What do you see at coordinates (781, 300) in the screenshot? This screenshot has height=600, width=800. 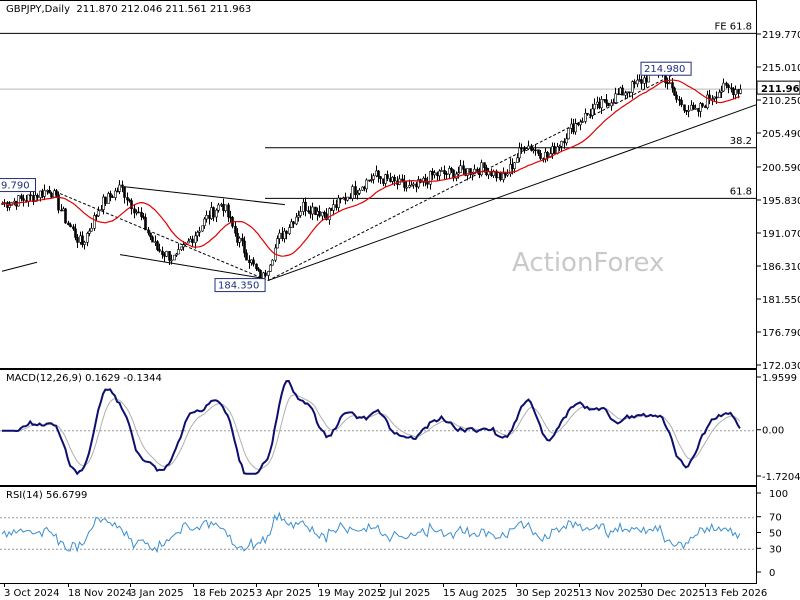 I see `price-axis-label: 181.550` at bounding box center [781, 300].